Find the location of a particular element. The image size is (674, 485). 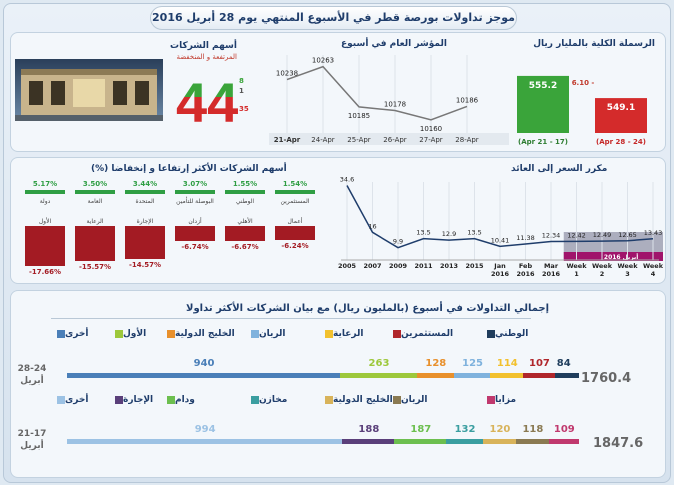

pe-line is located at coordinates (500, 217).